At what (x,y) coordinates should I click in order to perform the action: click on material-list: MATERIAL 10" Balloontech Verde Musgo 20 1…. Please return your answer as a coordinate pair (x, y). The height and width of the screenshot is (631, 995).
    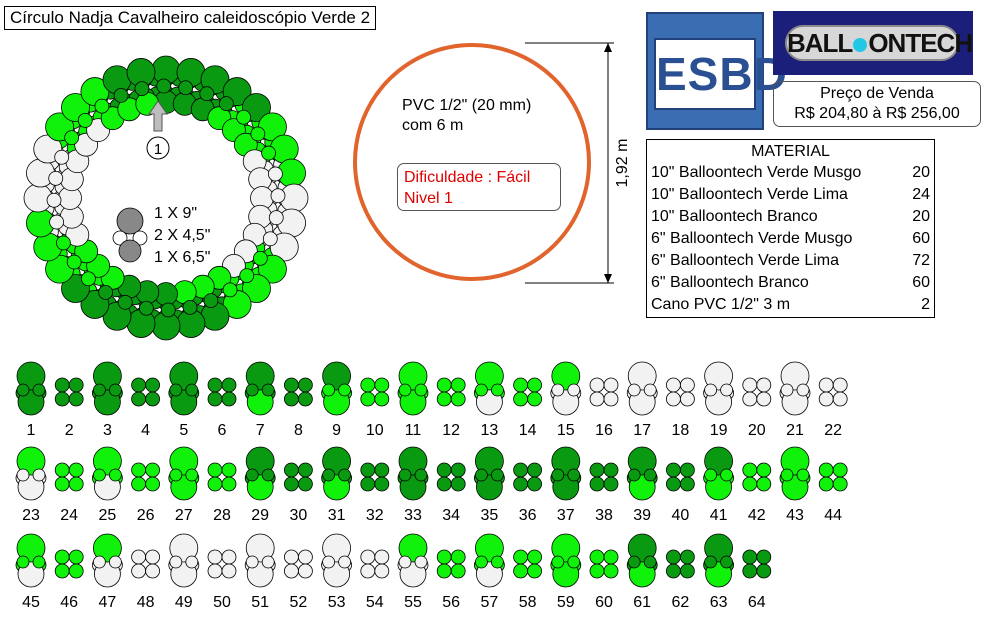
    Looking at the image, I should click on (790, 228).